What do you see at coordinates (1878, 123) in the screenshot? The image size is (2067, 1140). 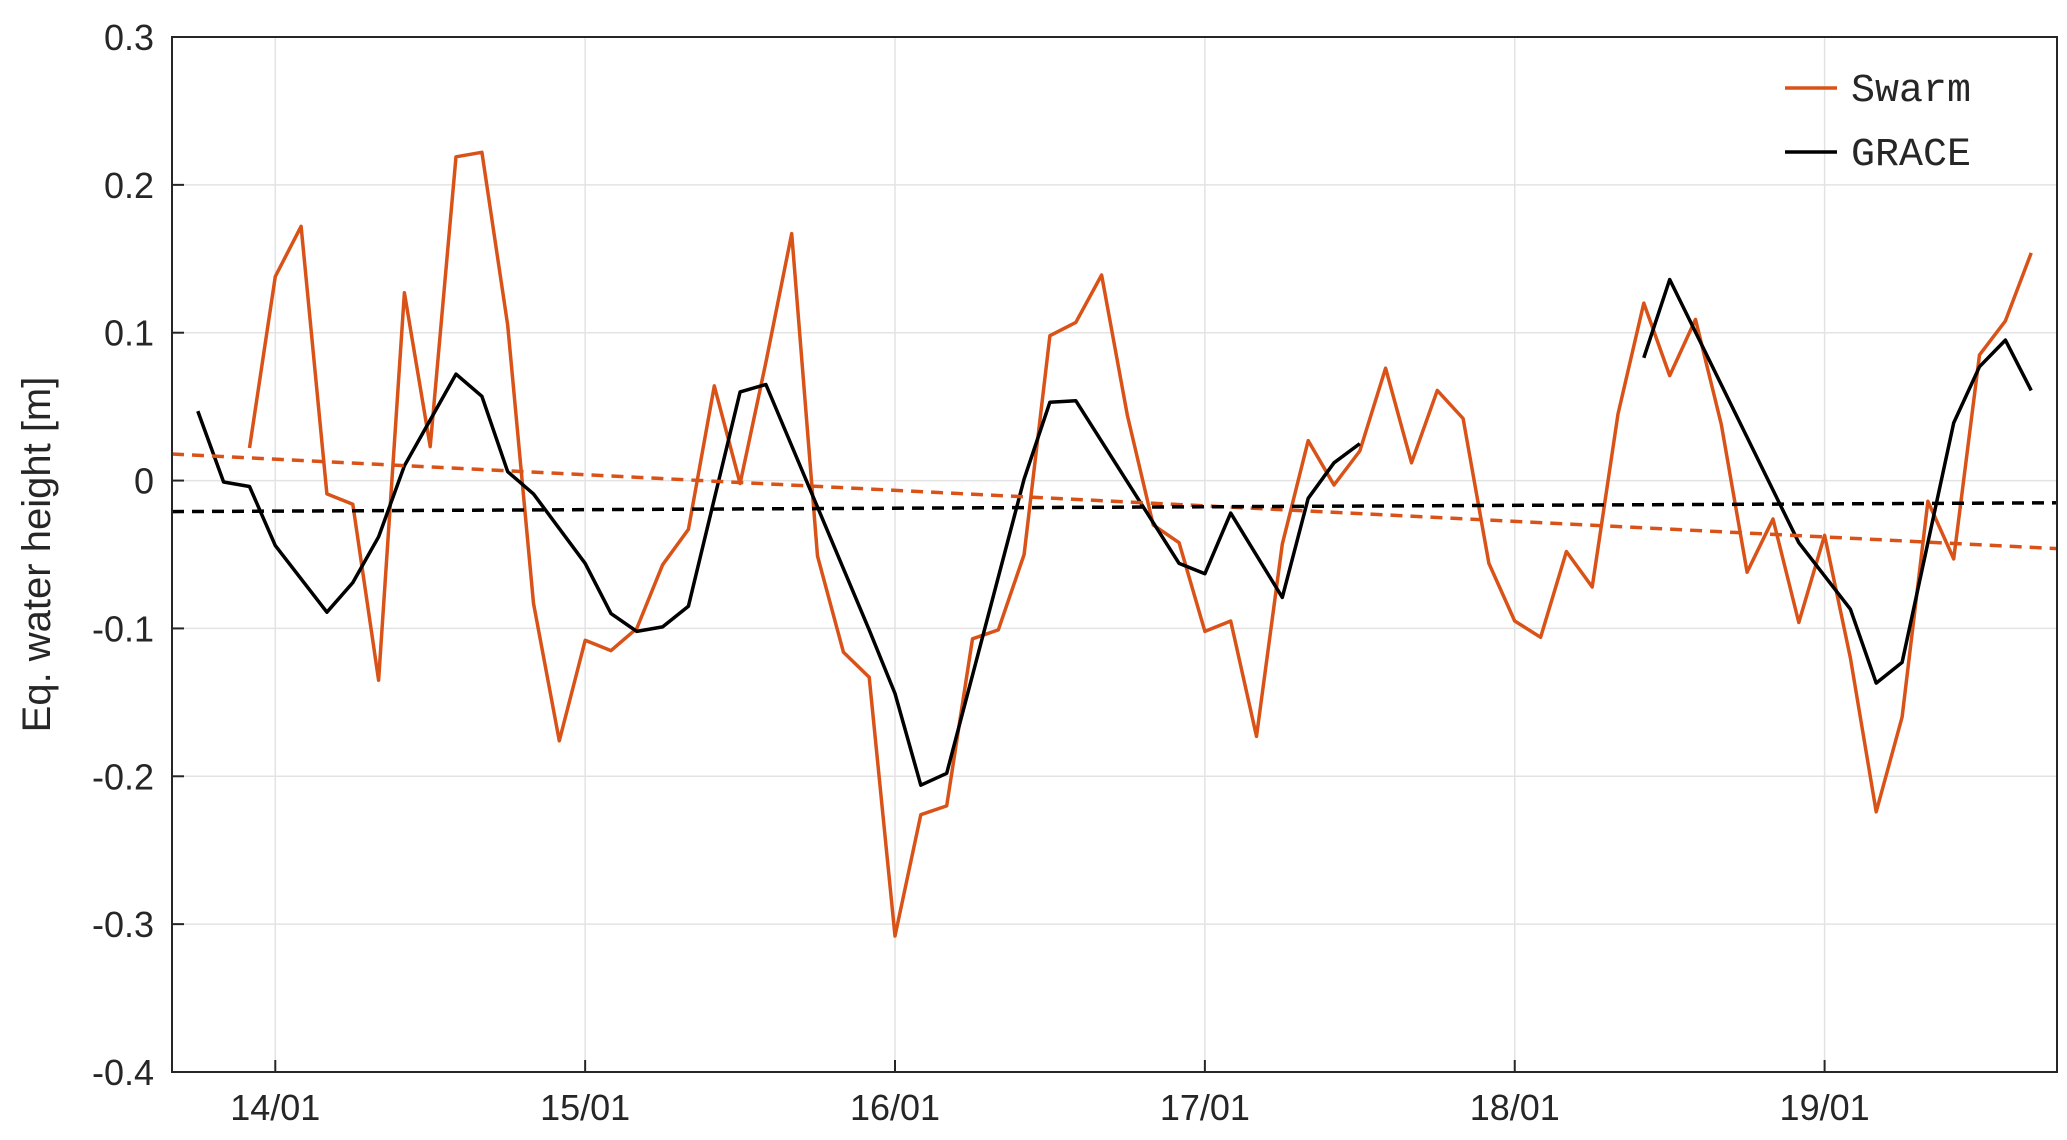 I see `legend: Swarm GRACE` at bounding box center [1878, 123].